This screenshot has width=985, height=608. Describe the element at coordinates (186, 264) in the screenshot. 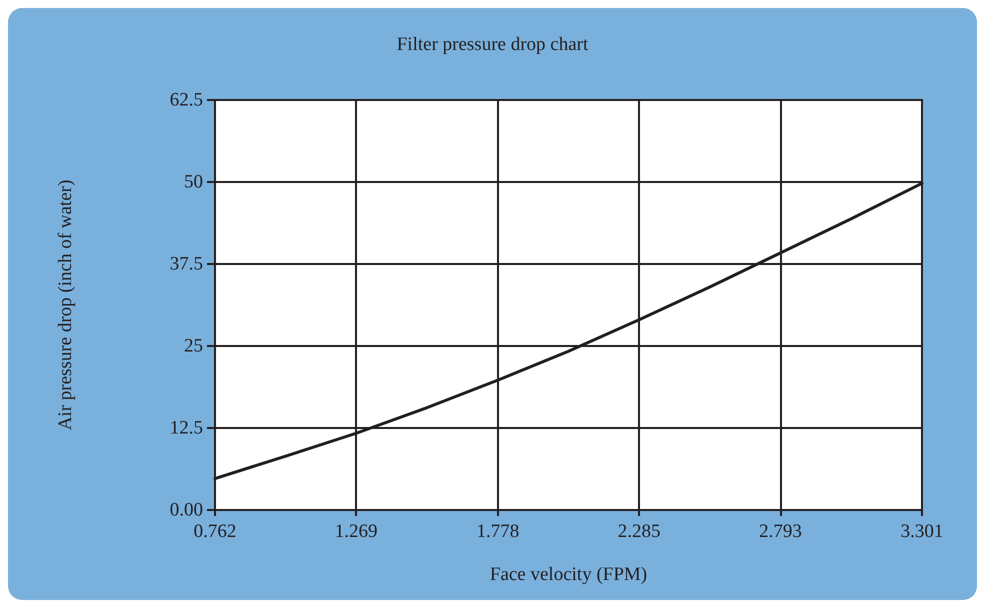

I see `y-tick-label: 37.5` at that location.